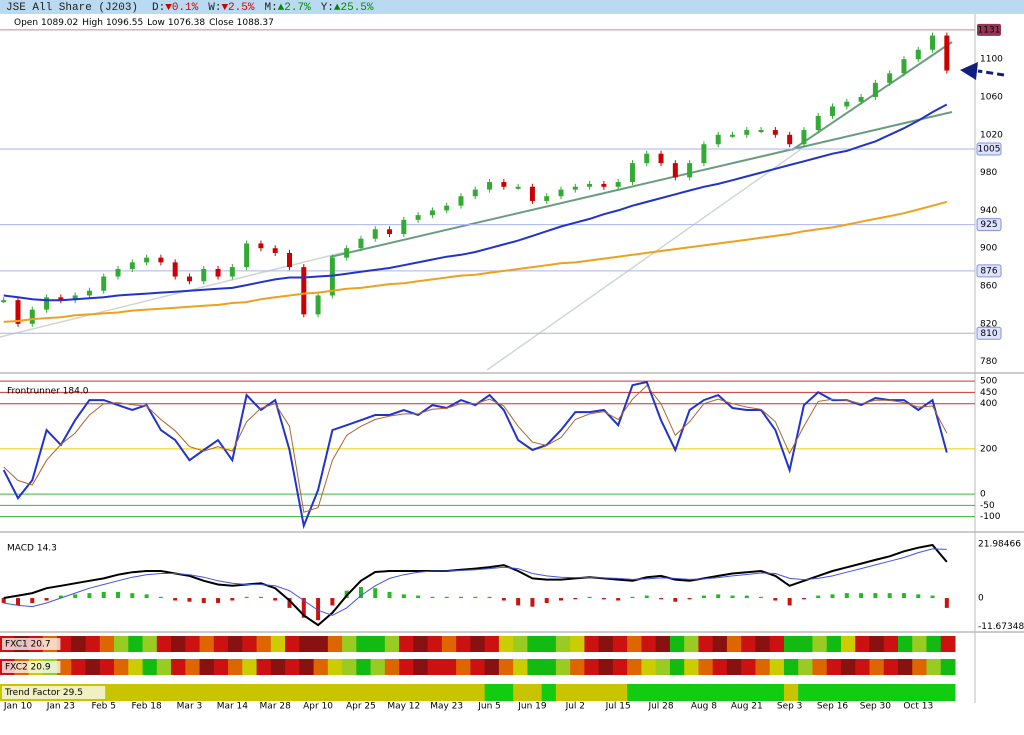 The image size is (1024, 735). What do you see at coordinates (989, 271) in the screenshot?
I see `level-box` at bounding box center [989, 271].